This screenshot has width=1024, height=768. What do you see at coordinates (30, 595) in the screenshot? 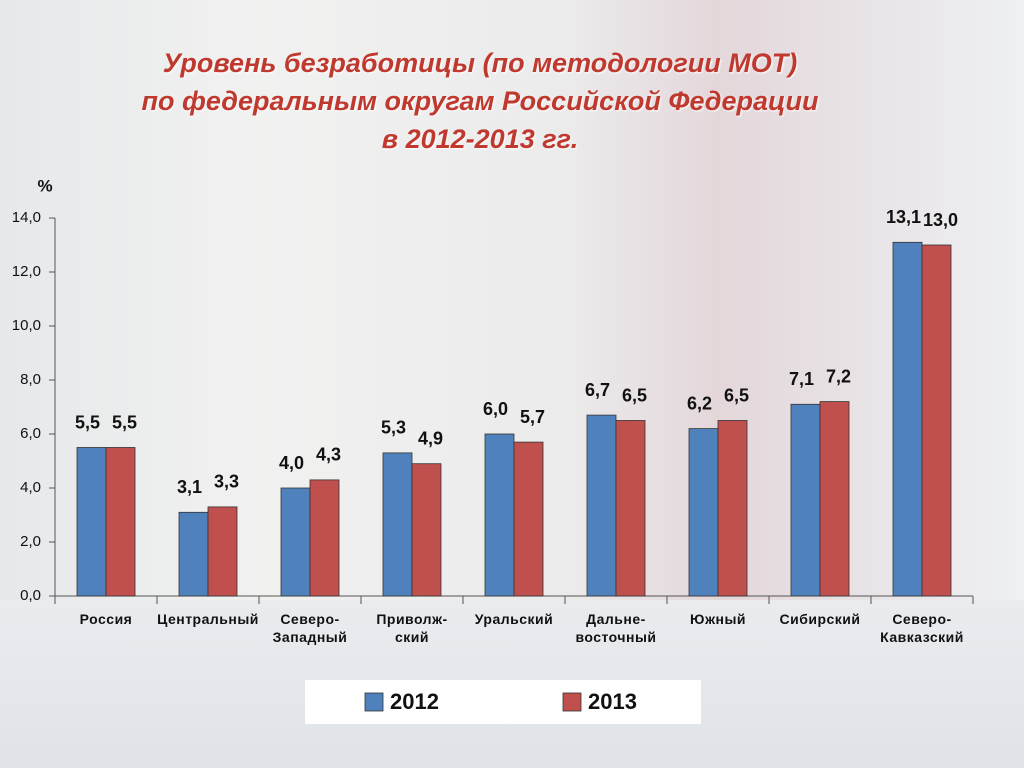
I see `y-tick-label: 0,0` at bounding box center [30, 595].